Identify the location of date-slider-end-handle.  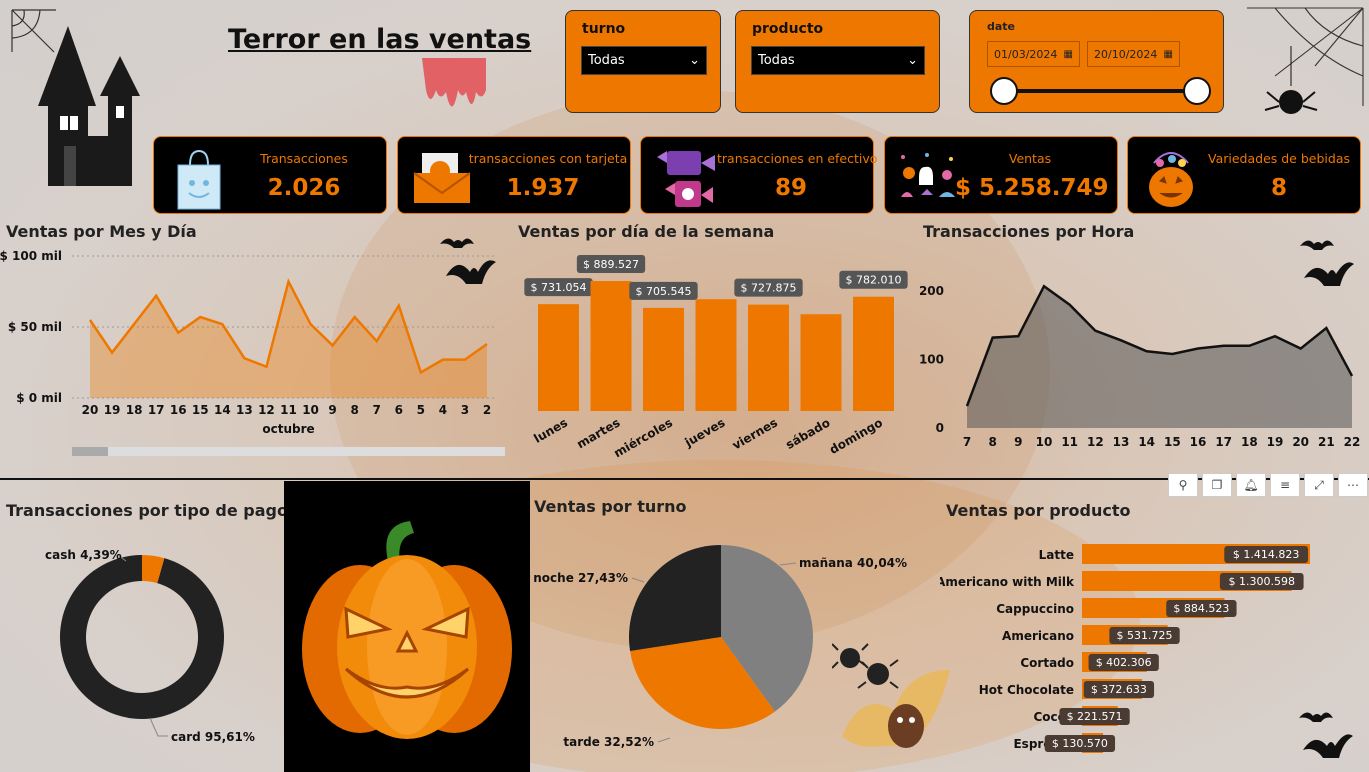
(1197, 91).